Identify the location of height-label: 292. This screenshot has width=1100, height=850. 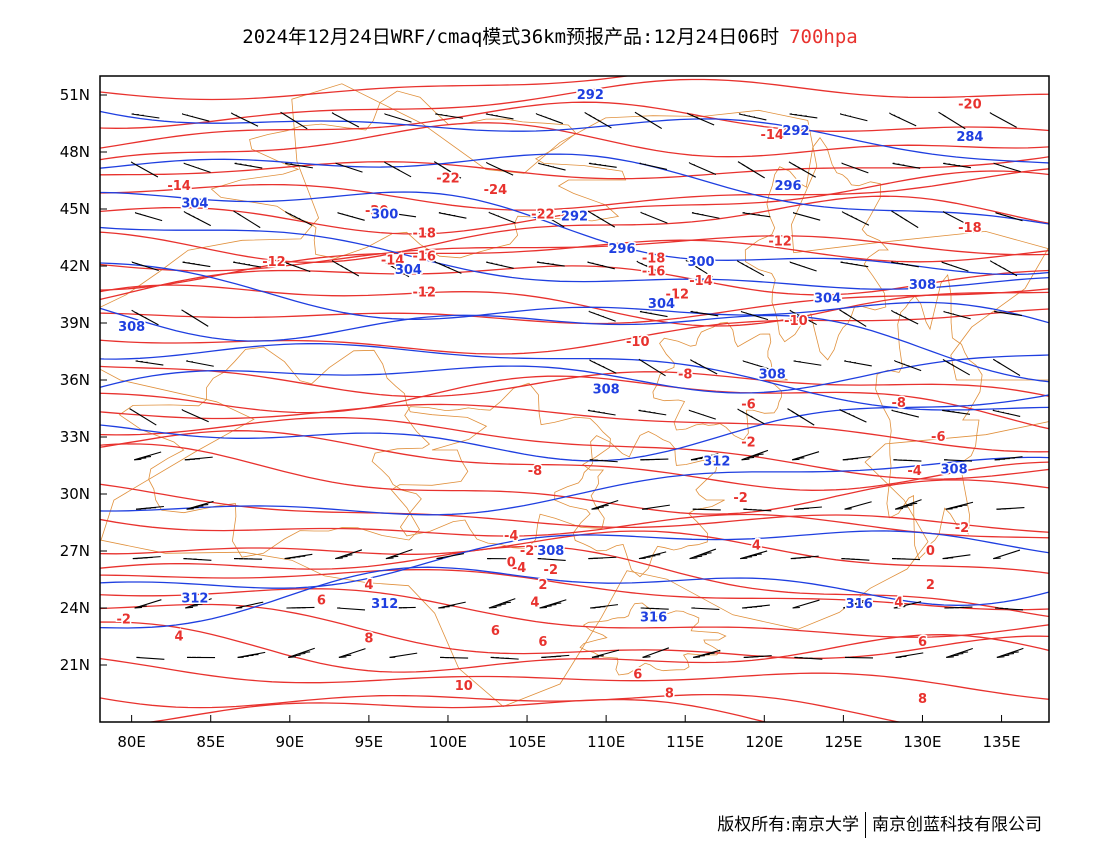
(590, 95).